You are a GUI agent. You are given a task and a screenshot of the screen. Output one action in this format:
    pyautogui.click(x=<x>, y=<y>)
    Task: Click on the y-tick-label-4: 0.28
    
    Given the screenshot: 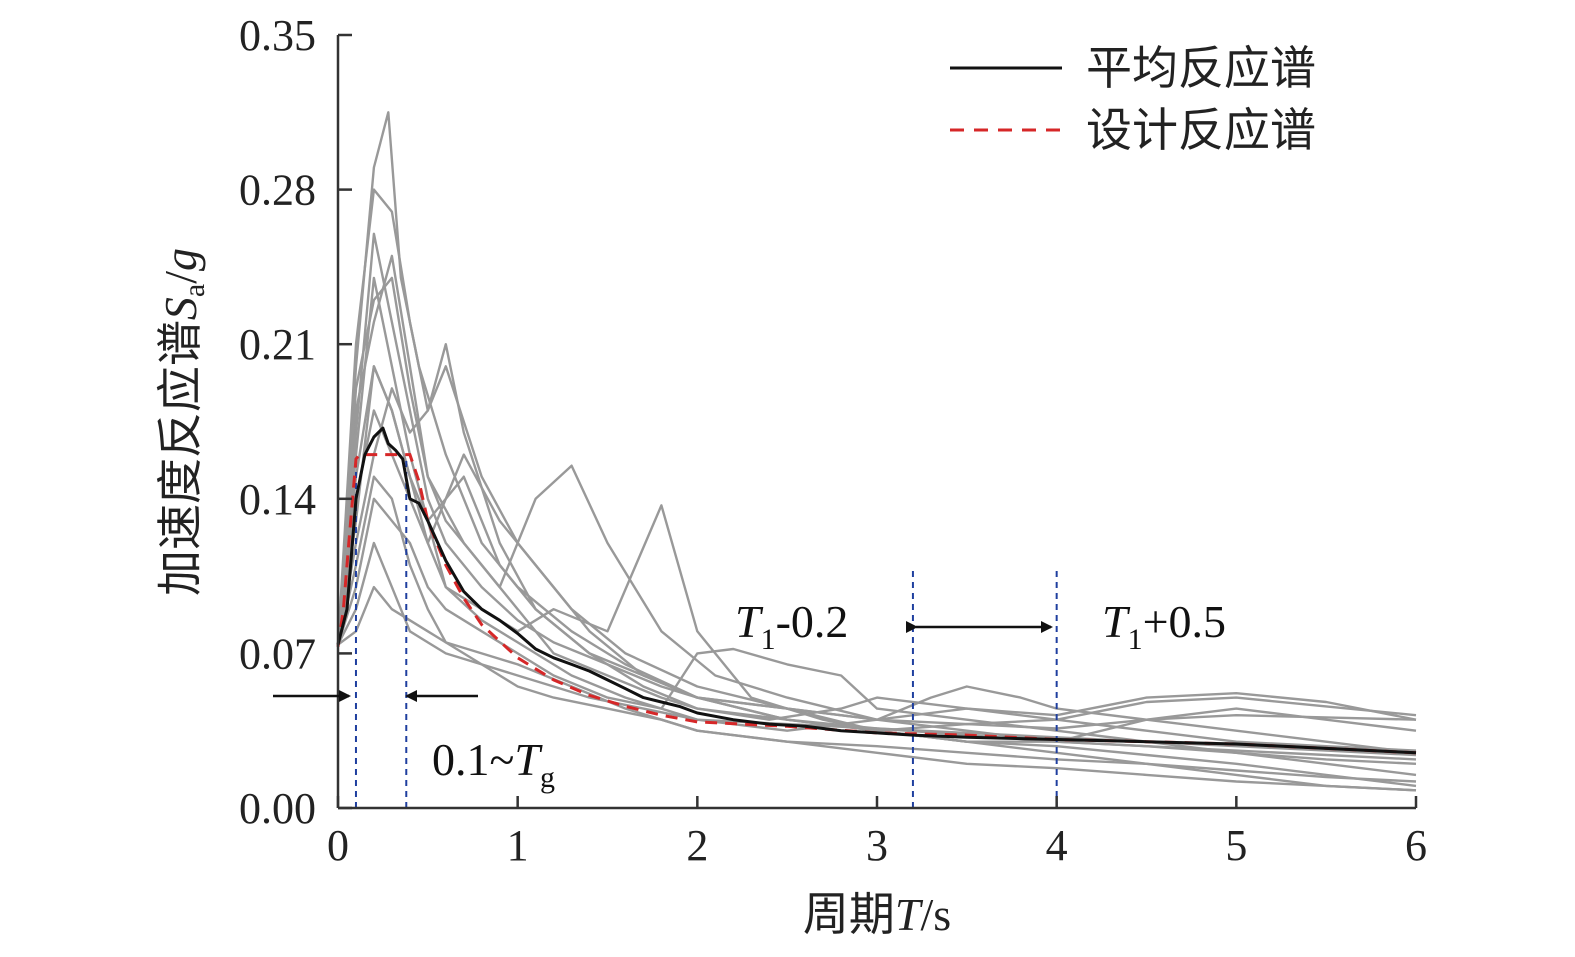 What is the action you would take?
    pyautogui.click(x=277, y=190)
    